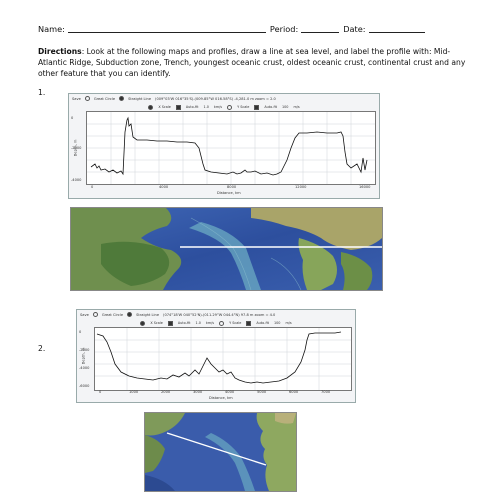 The width and height of the screenshot is (495, 495). Describe the element at coordinates (294, 392) in the screenshot. I see `x-tick-2-6: 6000` at that location.